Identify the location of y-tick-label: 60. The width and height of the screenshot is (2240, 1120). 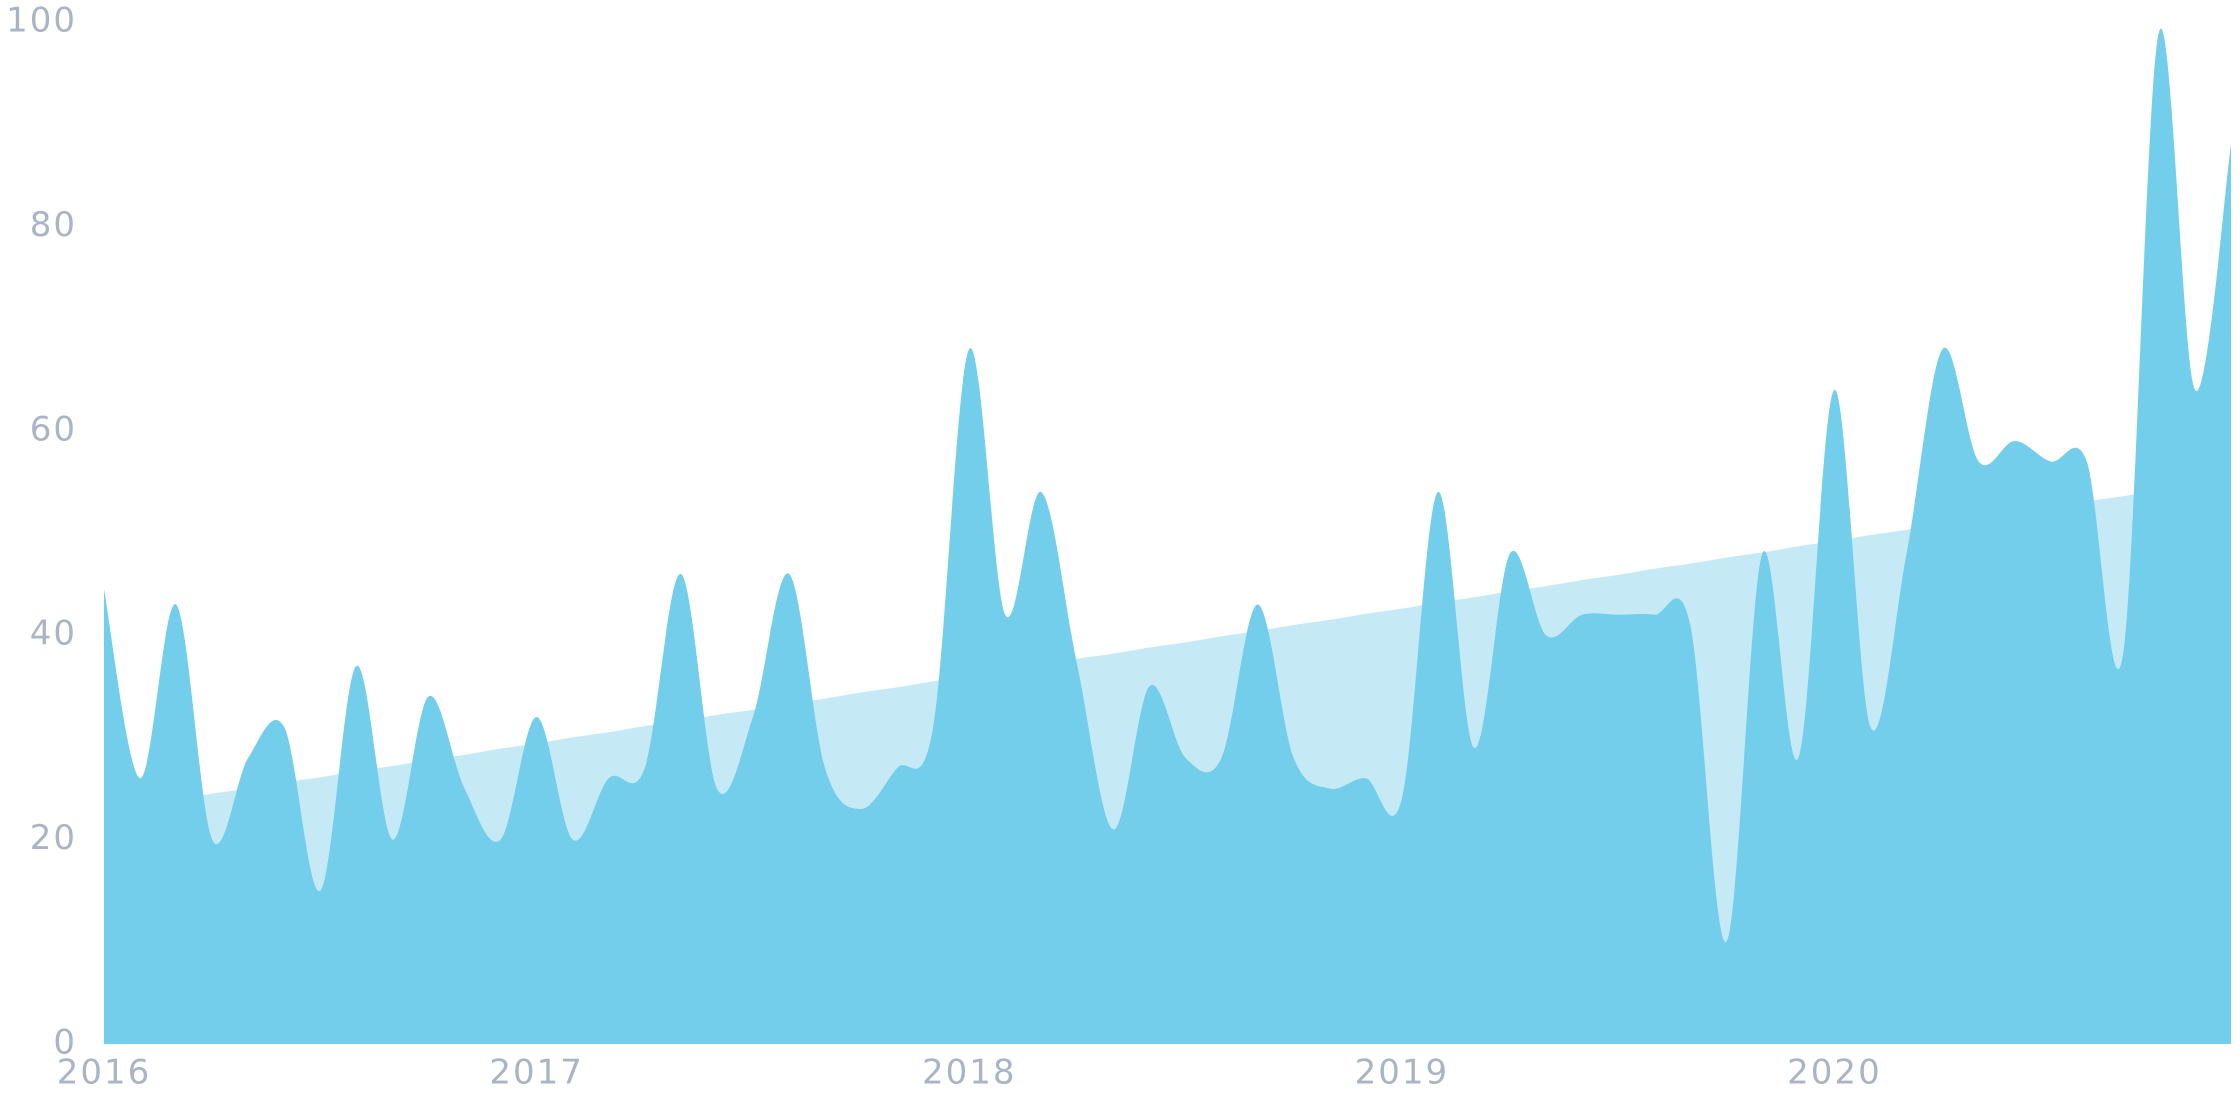
(53, 429).